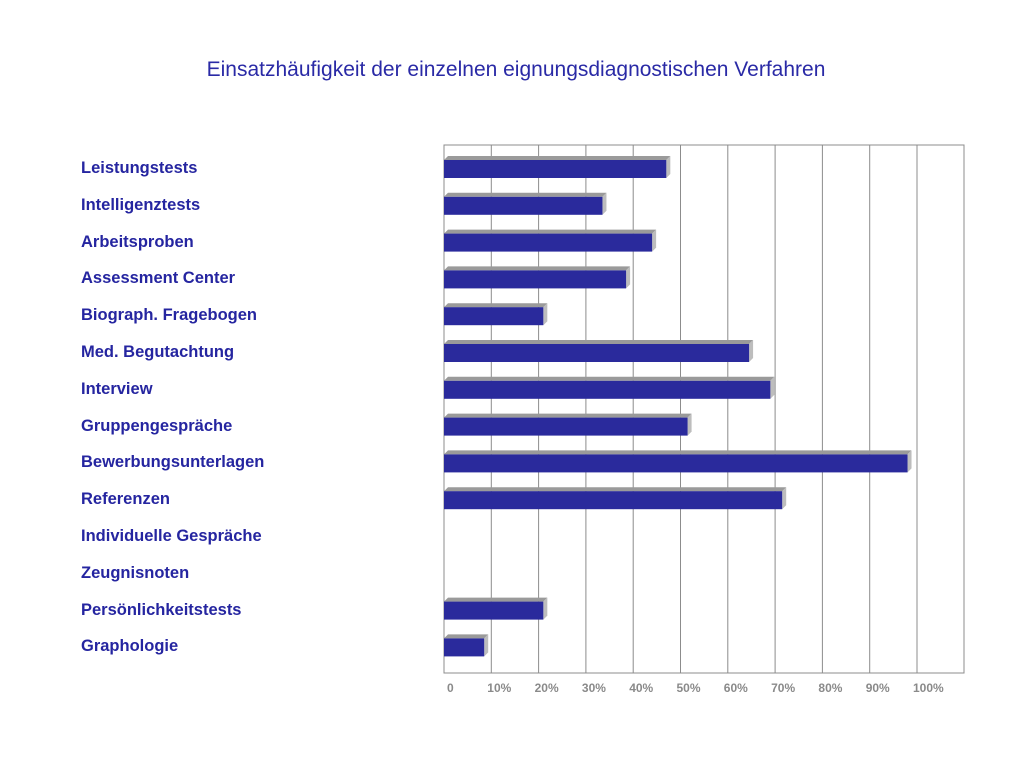  I want to click on category-label: Referenzen, so click(125, 499).